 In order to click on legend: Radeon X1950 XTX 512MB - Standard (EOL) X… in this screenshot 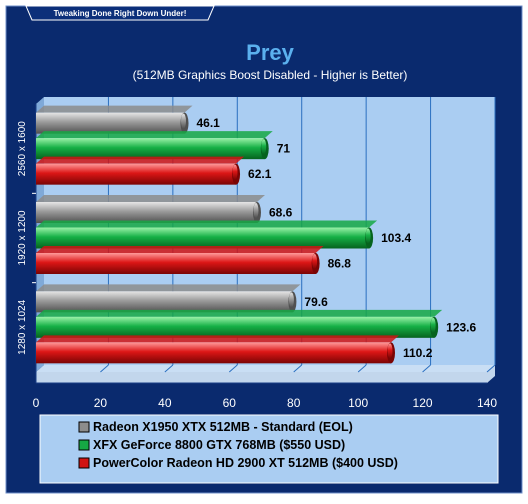, I will do `click(238, 445)`.